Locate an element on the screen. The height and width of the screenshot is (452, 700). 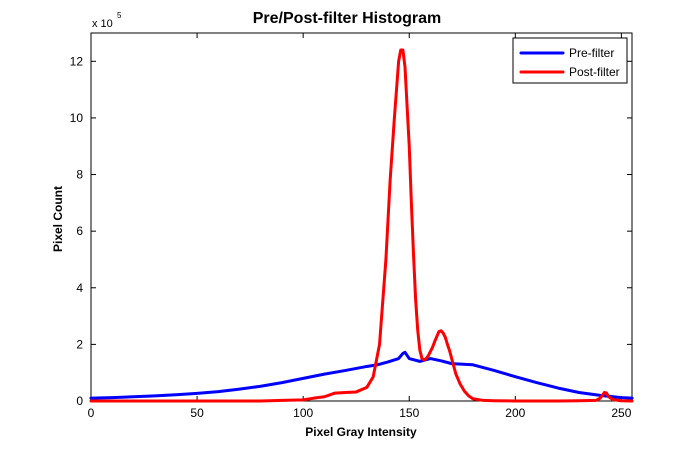
legend: Pre-filter Post-filter is located at coordinates (570, 60).